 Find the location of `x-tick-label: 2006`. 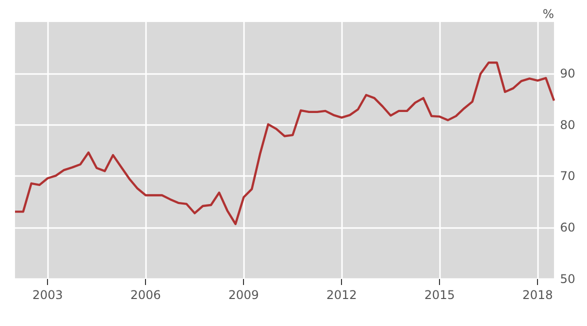

x-tick-label: 2006 is located at coordinates (145, 295).